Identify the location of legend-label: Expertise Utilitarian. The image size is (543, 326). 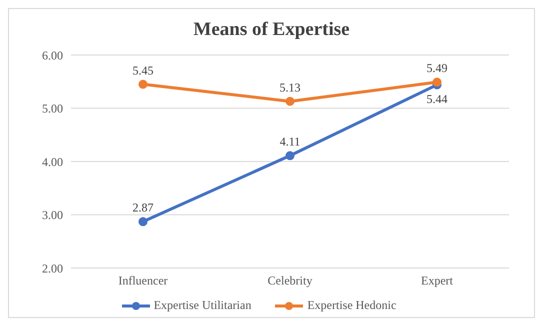
(202, 305).